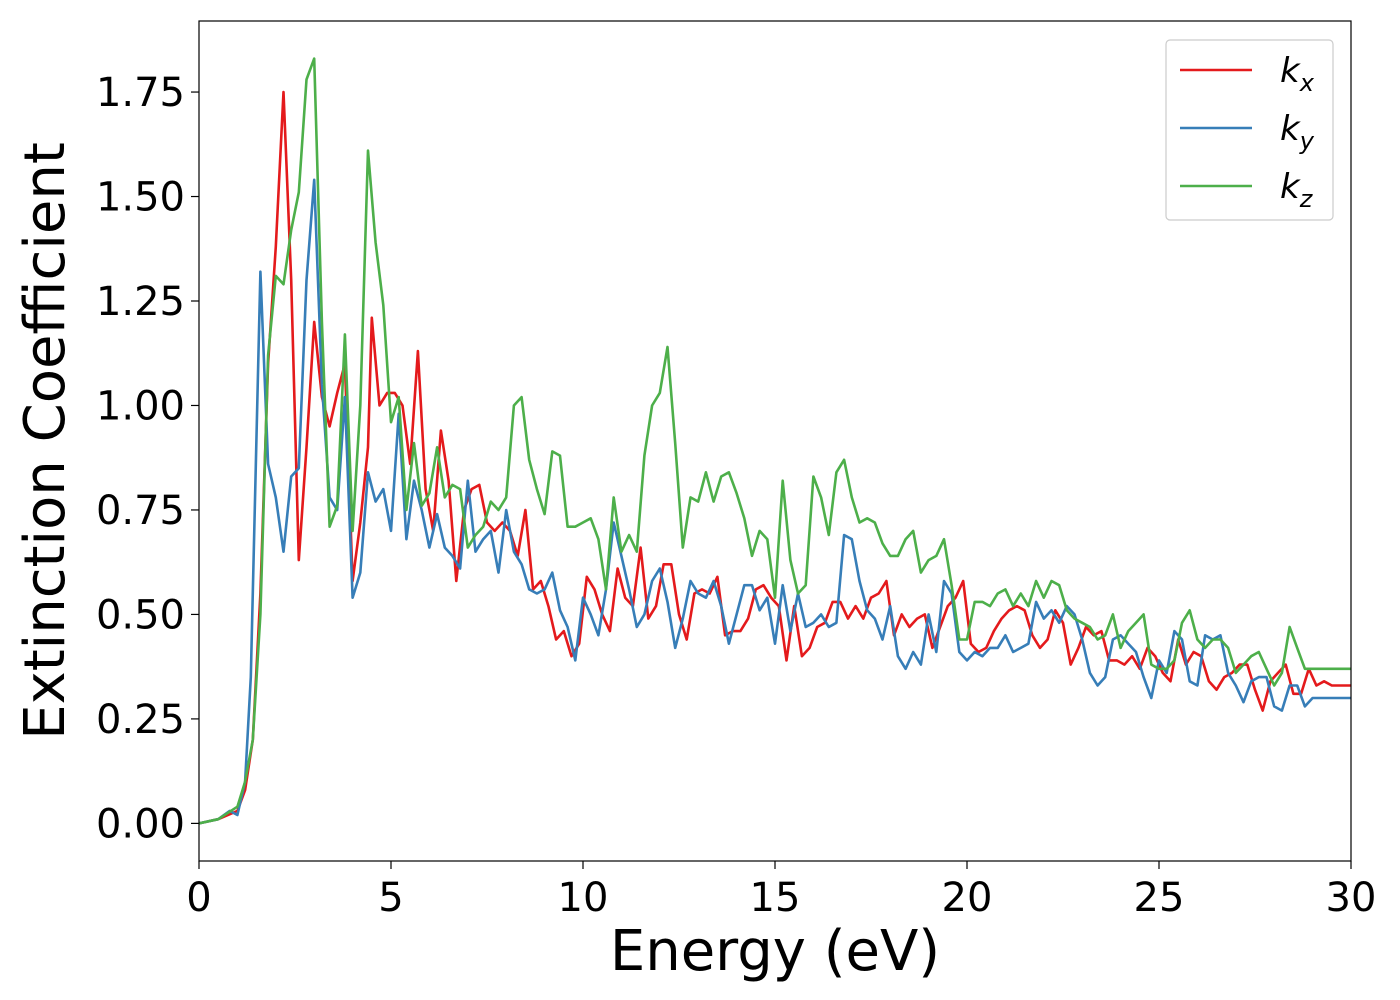  What do you see at coordinates (775, 951) in the screenshot?
I see `x-axis-title: Energy (eV)` at bounding box center [775, 951].